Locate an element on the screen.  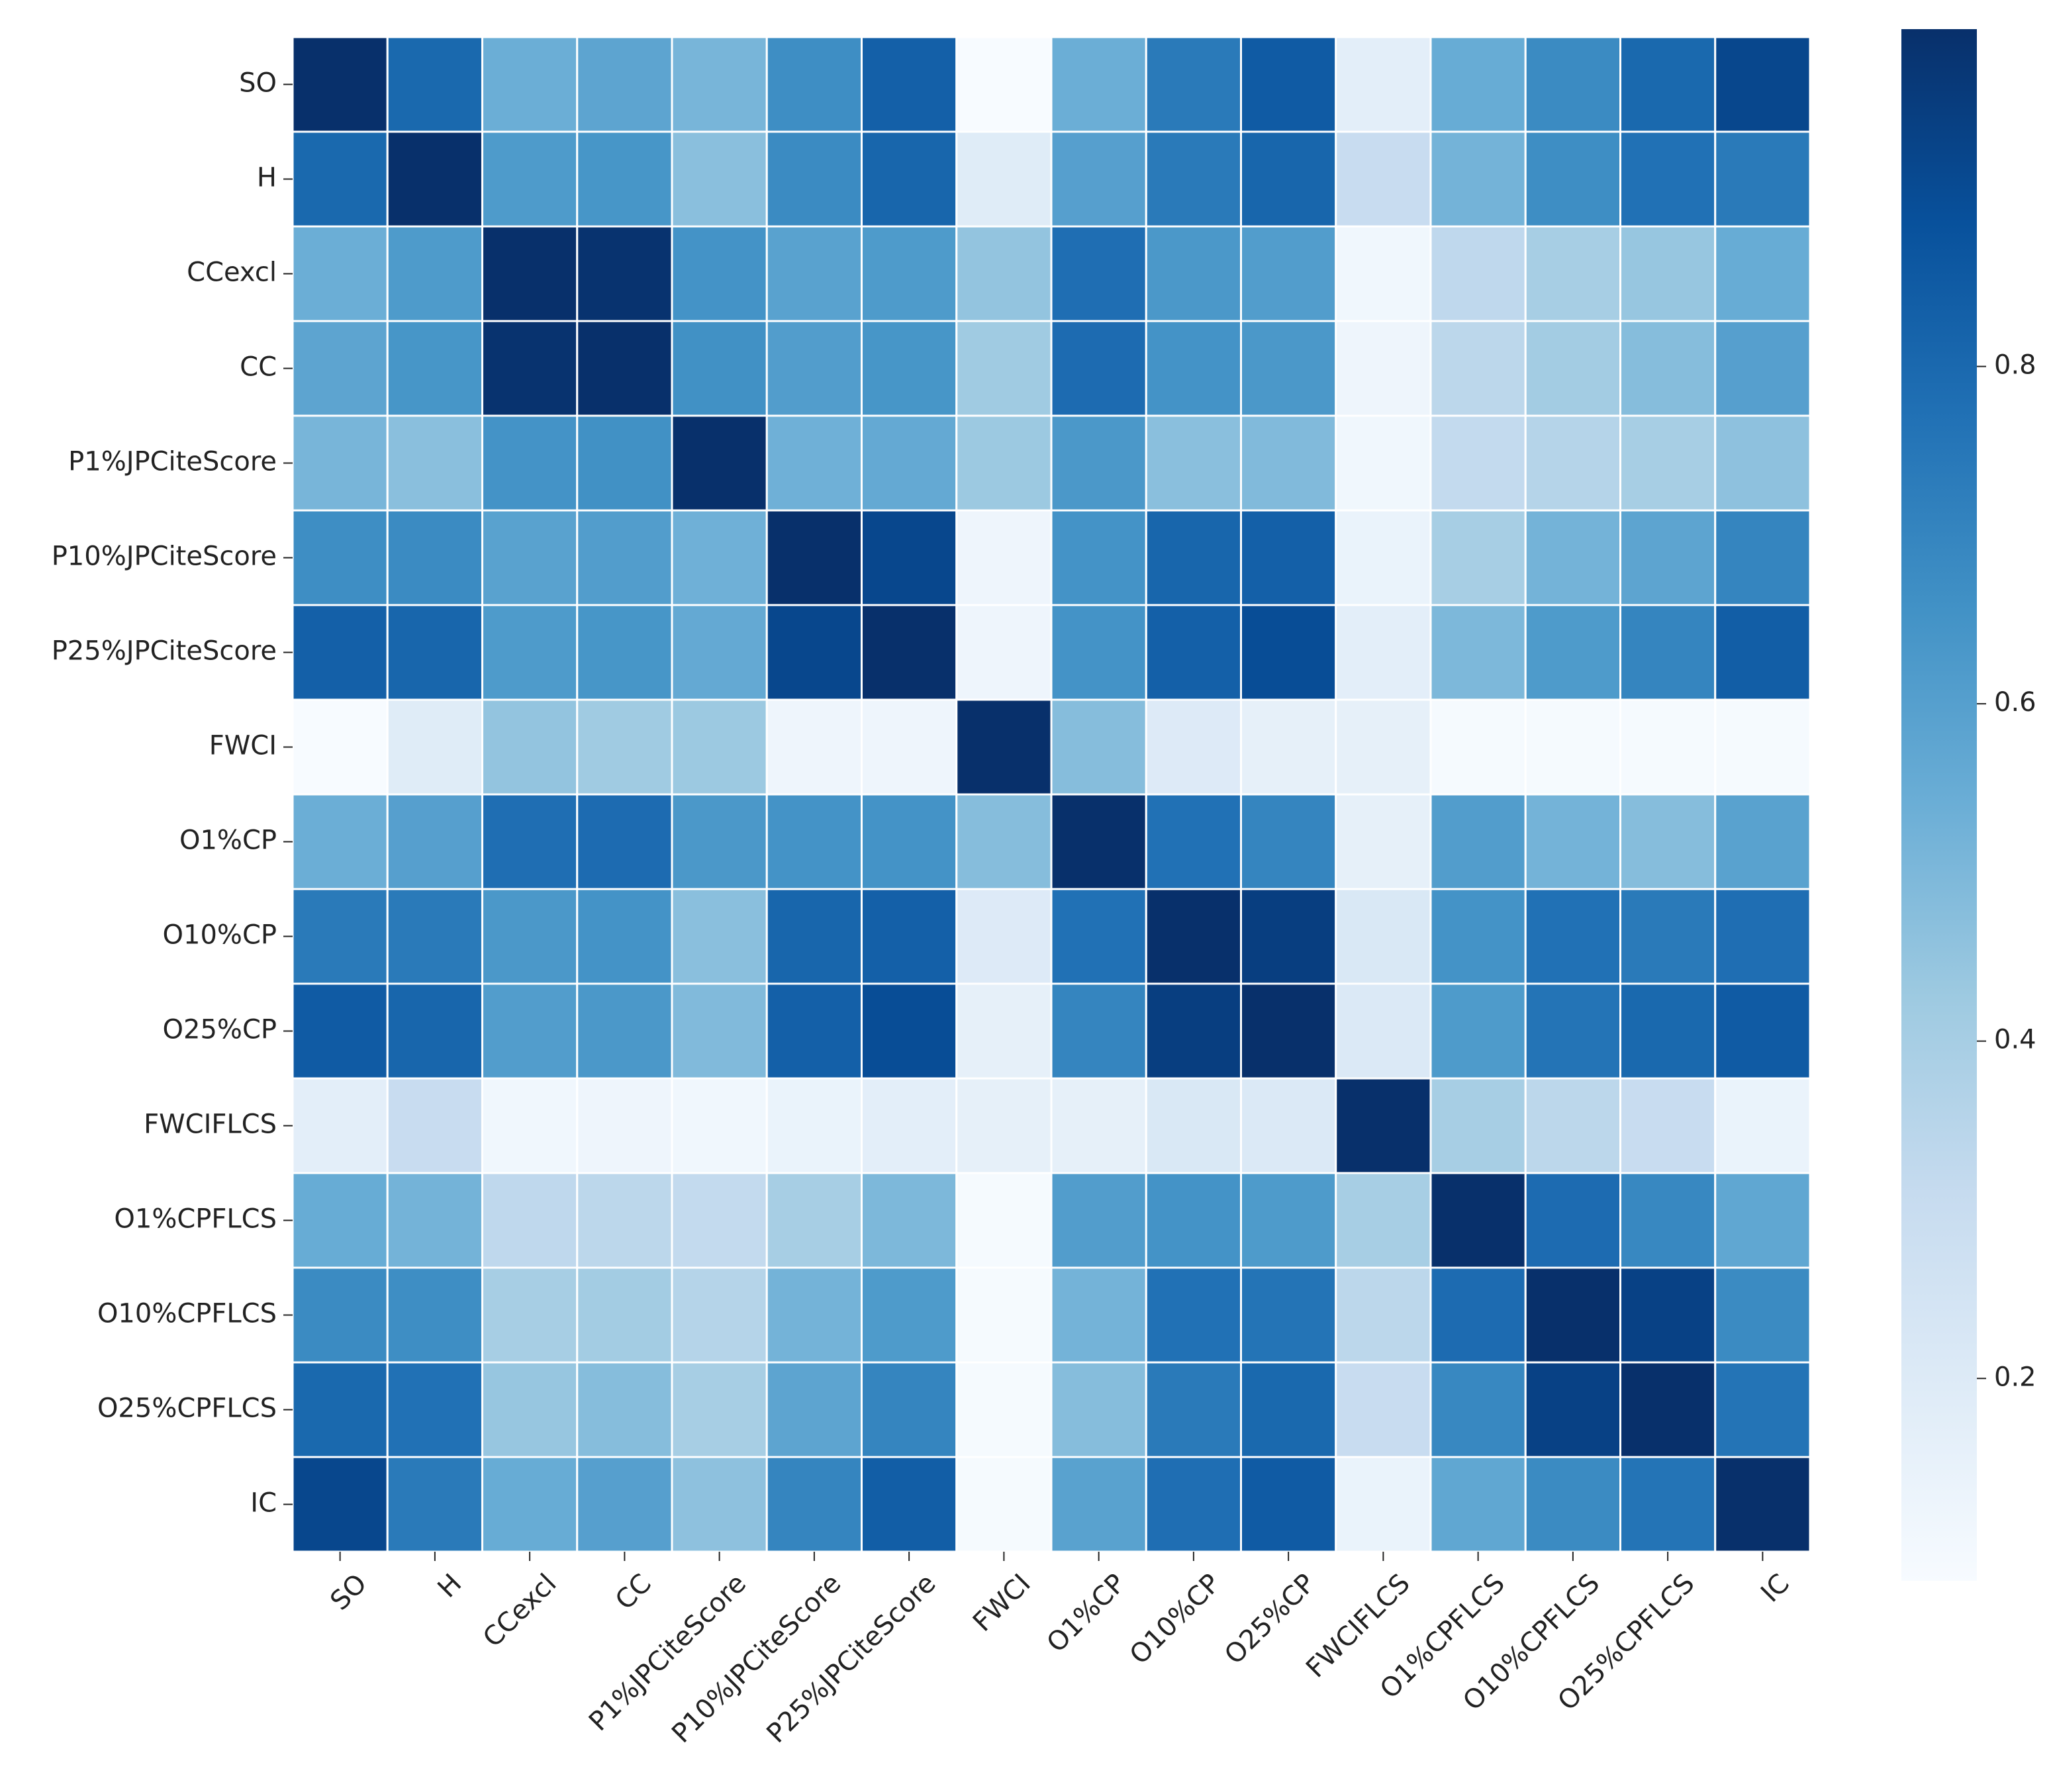
y-tick-label: O25%CP is located at coordinates (220, 1030).